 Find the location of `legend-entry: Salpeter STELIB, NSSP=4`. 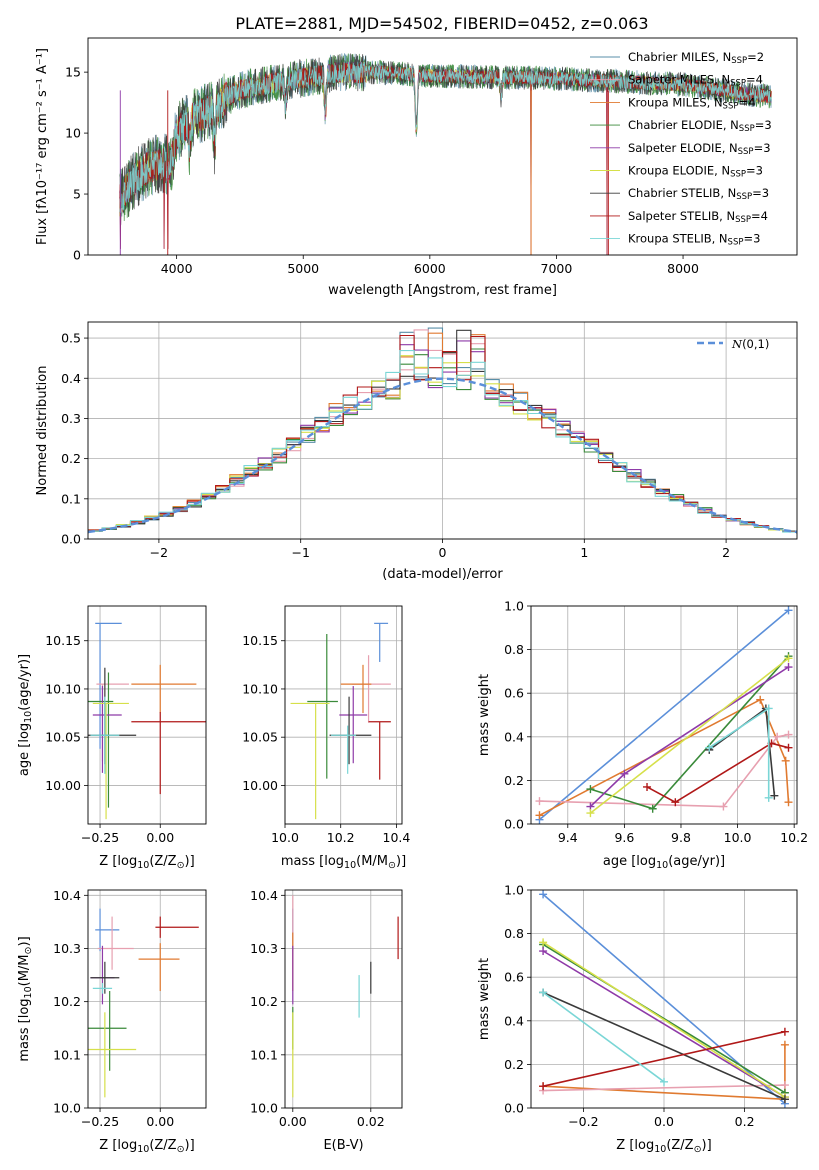

legend-entry: Salpeter STELIB, NSSP=4 is located at coordinates (698, 217).